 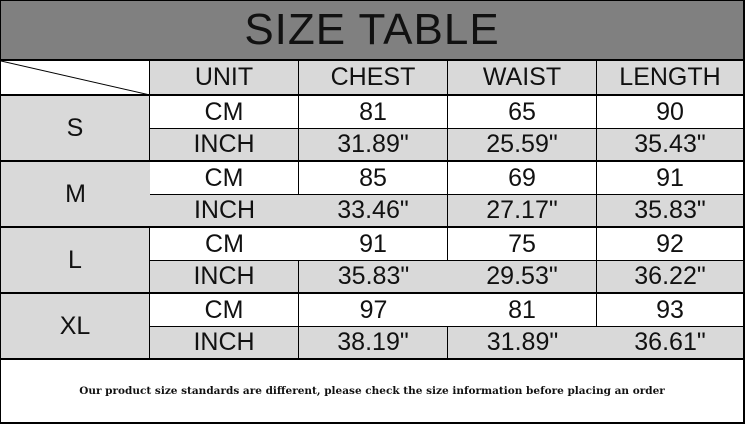 What do you see at coordinates (373, 78) in the screenshot?
I see `header-chest: CHEST` at bounding box center [373, 78].